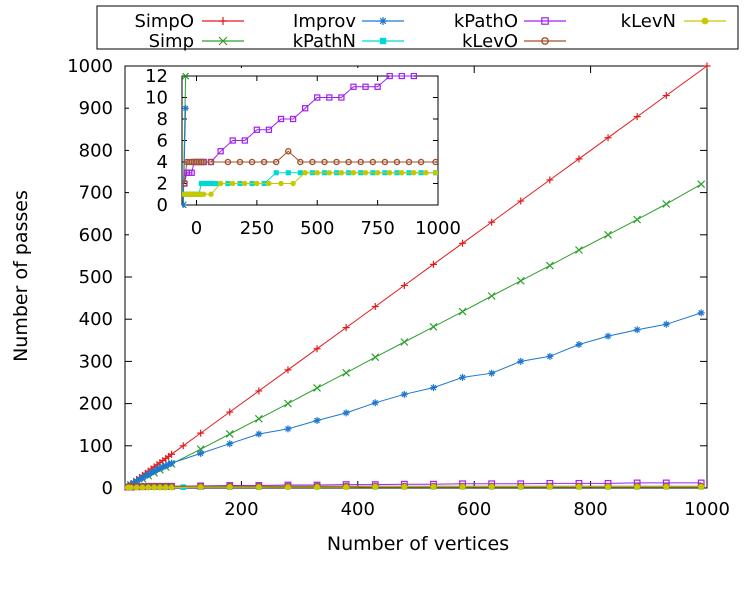 The height and width of the screenshot is (600, 750). I want to click on y-tick-label: 900, so click(96, 108).